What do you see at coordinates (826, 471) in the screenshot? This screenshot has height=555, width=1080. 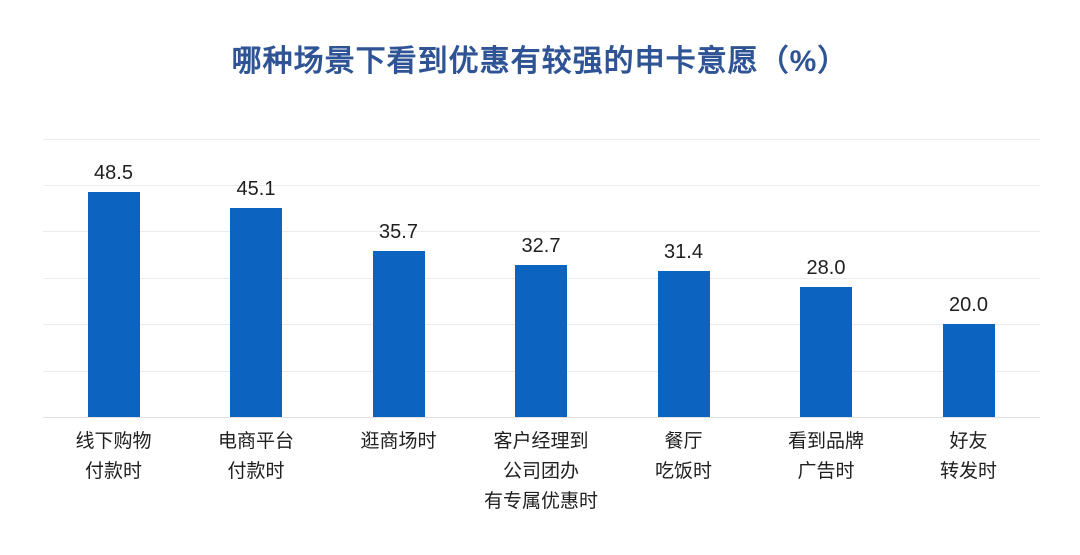 I see `category-label-line: 广告时` at bounding box center [826, 471].